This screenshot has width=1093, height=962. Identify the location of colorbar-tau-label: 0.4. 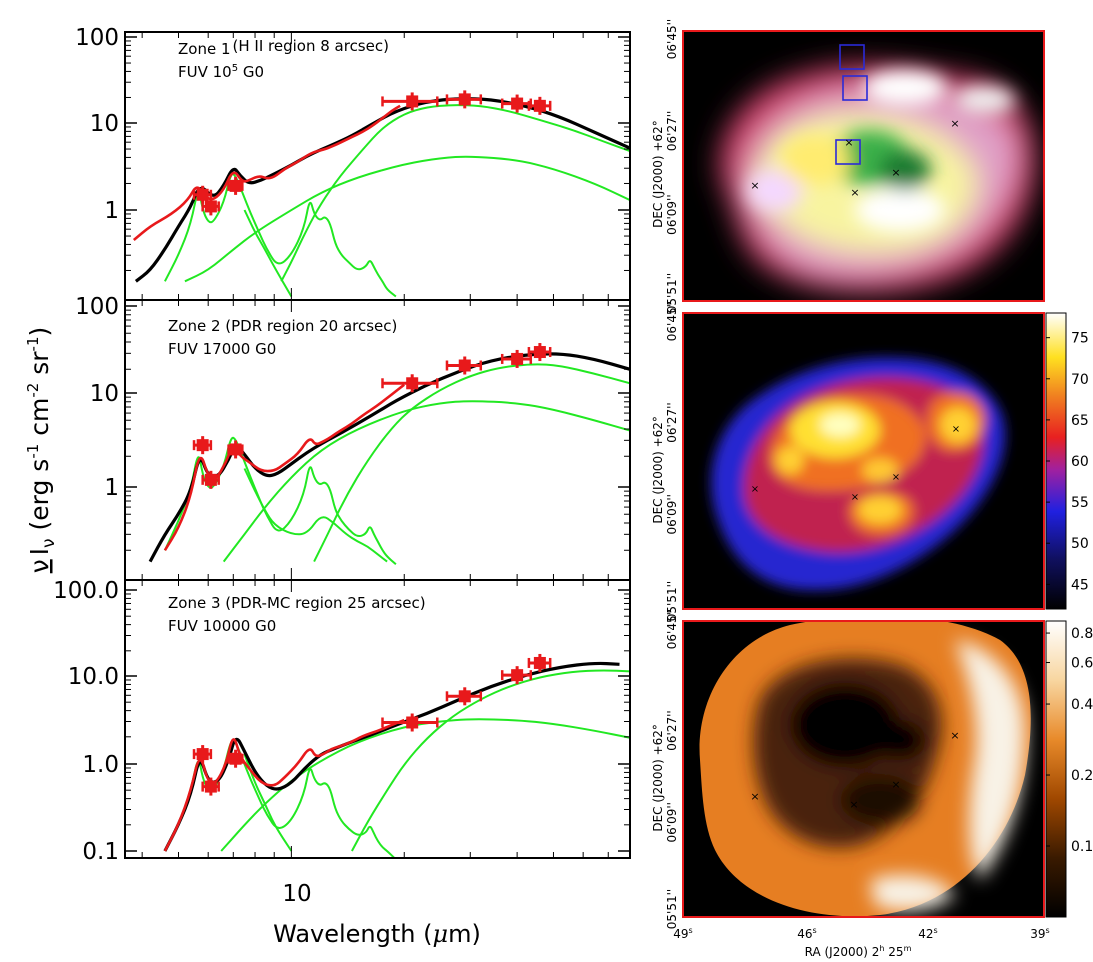
(1082, 705).